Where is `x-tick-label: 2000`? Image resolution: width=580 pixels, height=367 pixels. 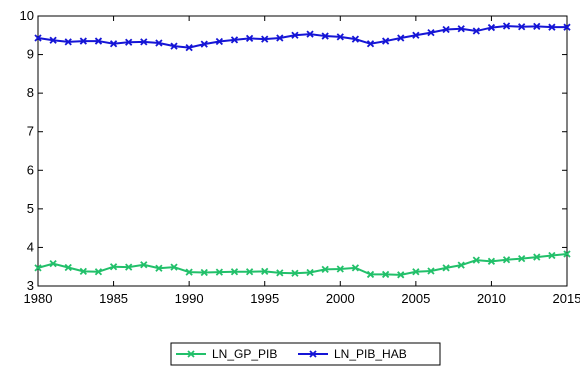
x-tick-label: 2000 is located at coordinates (340, 298).